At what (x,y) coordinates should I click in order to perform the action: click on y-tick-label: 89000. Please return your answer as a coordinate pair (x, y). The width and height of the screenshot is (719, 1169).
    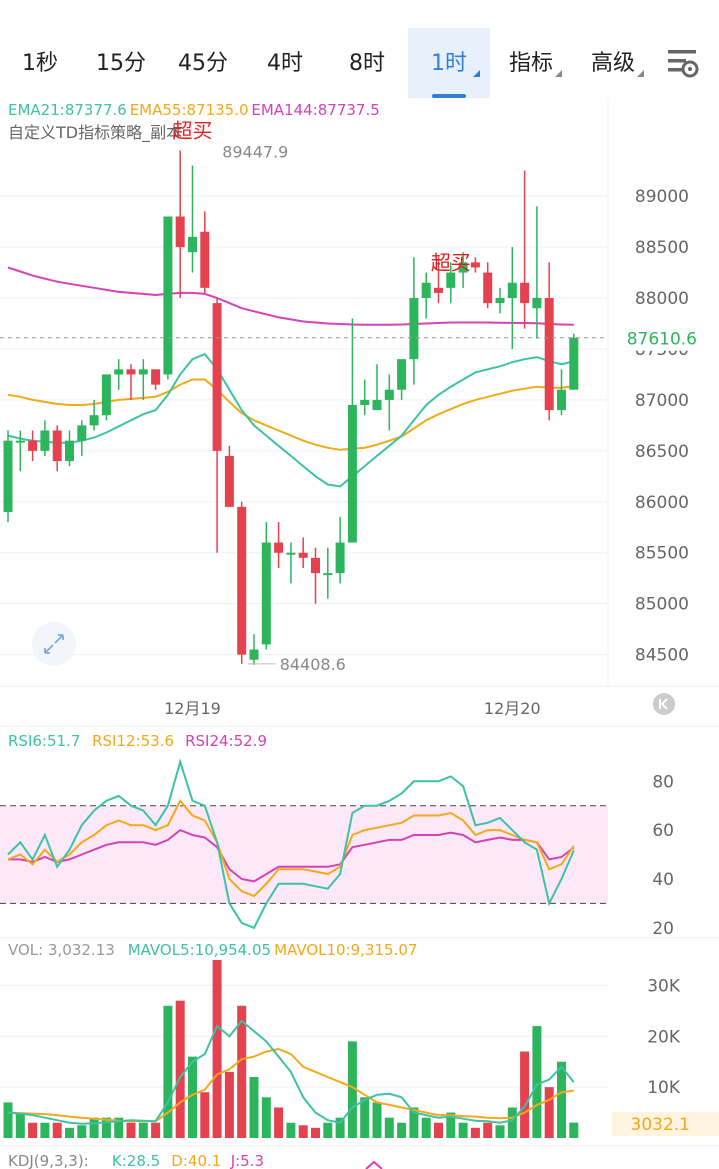
    Looking at the image, I should click on (662, 197).